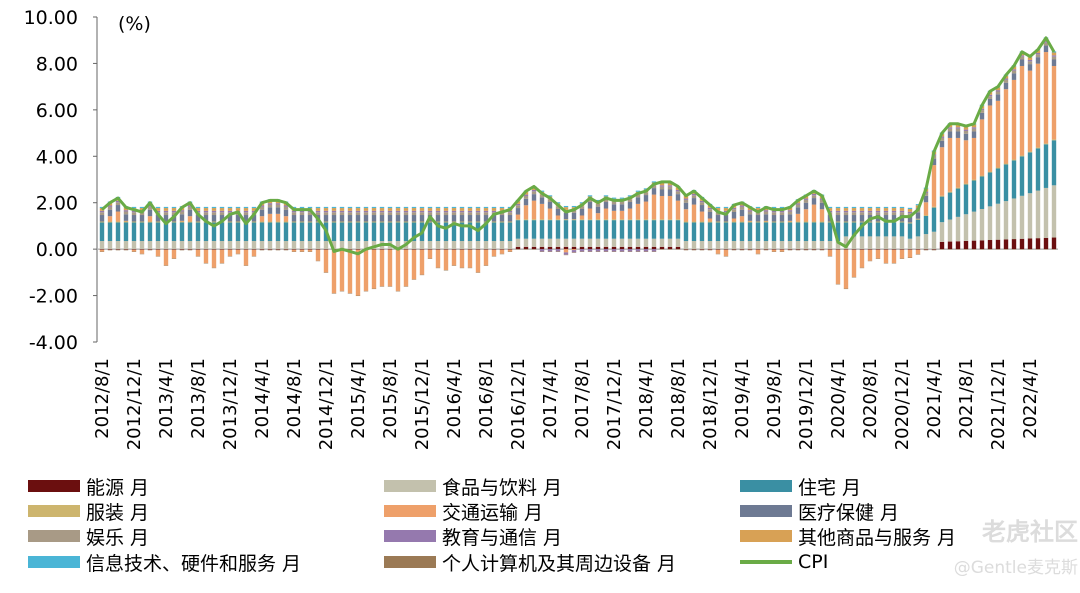  I want to click on x-tick-label: 2020/4/1, so click(838, 398).